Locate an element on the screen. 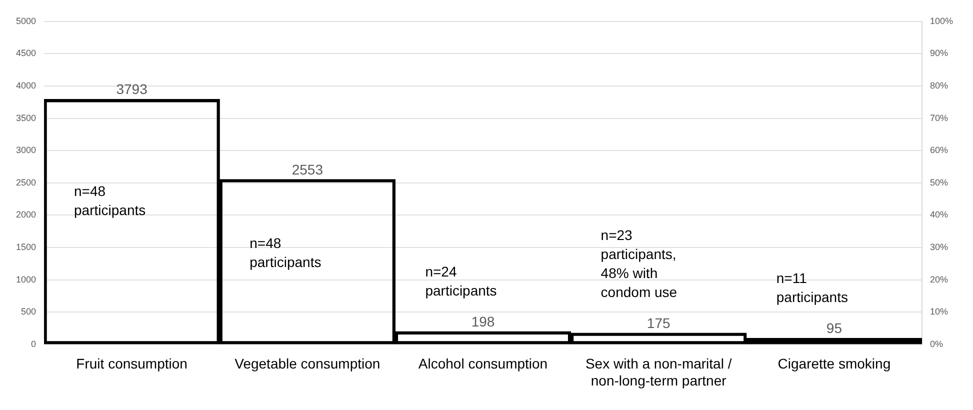 The width and height of the screenshot is (973, 410). x-tick-label: Cigarette smoking is located at coordinates (834, 364).